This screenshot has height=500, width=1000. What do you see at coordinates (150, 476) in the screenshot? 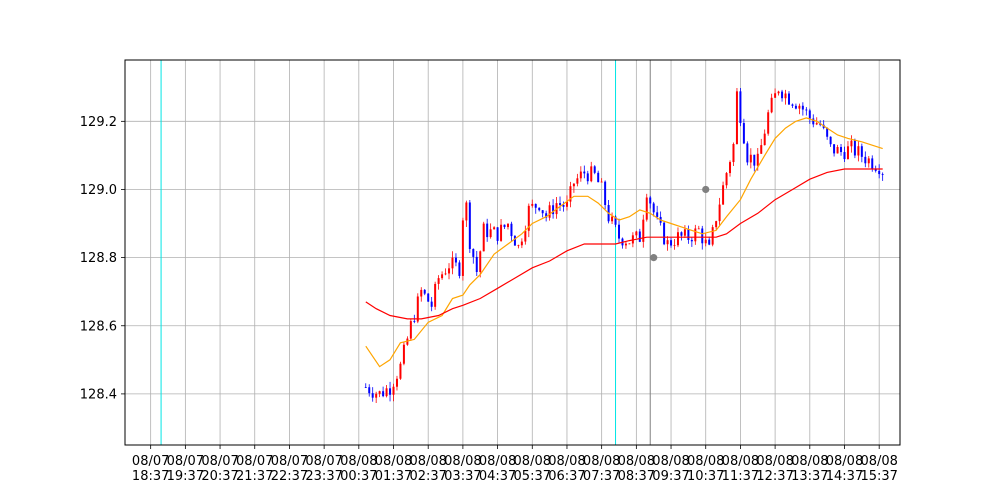
I see `x-tick-label: 18:37` at bounding box center [150, 476].